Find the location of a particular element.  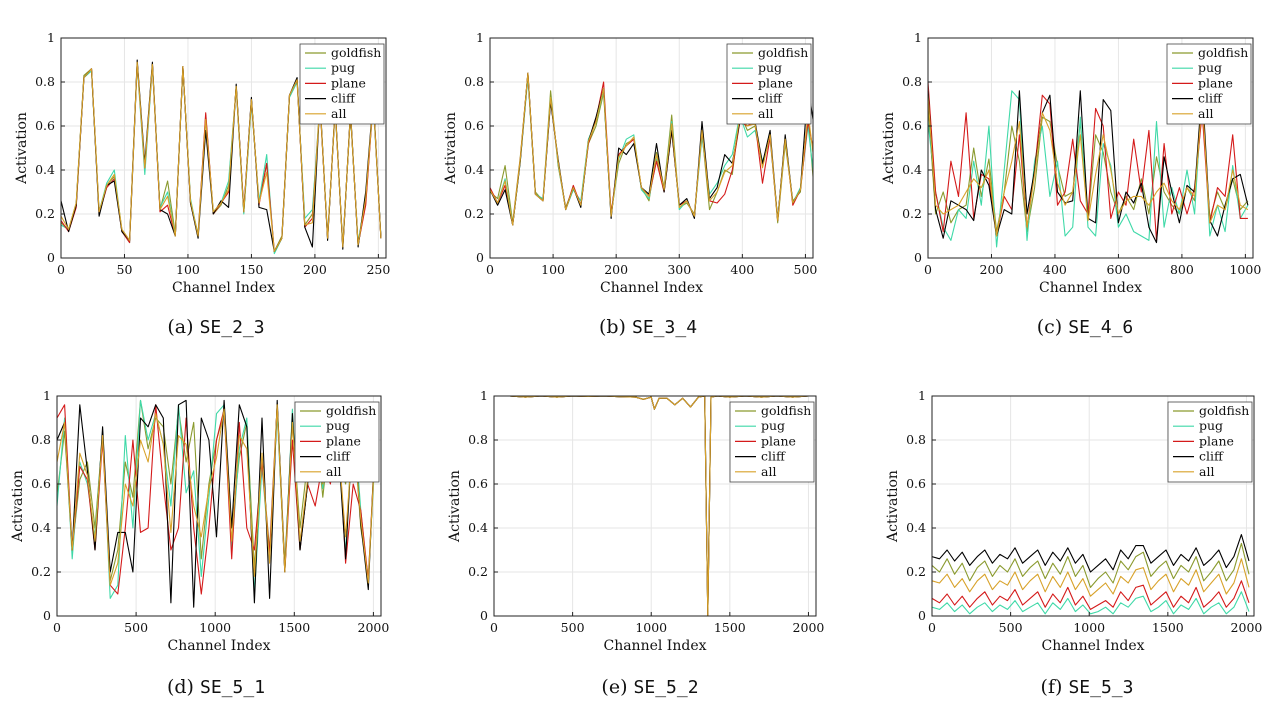

series-line-plane is located at coordinates (1090, 595).